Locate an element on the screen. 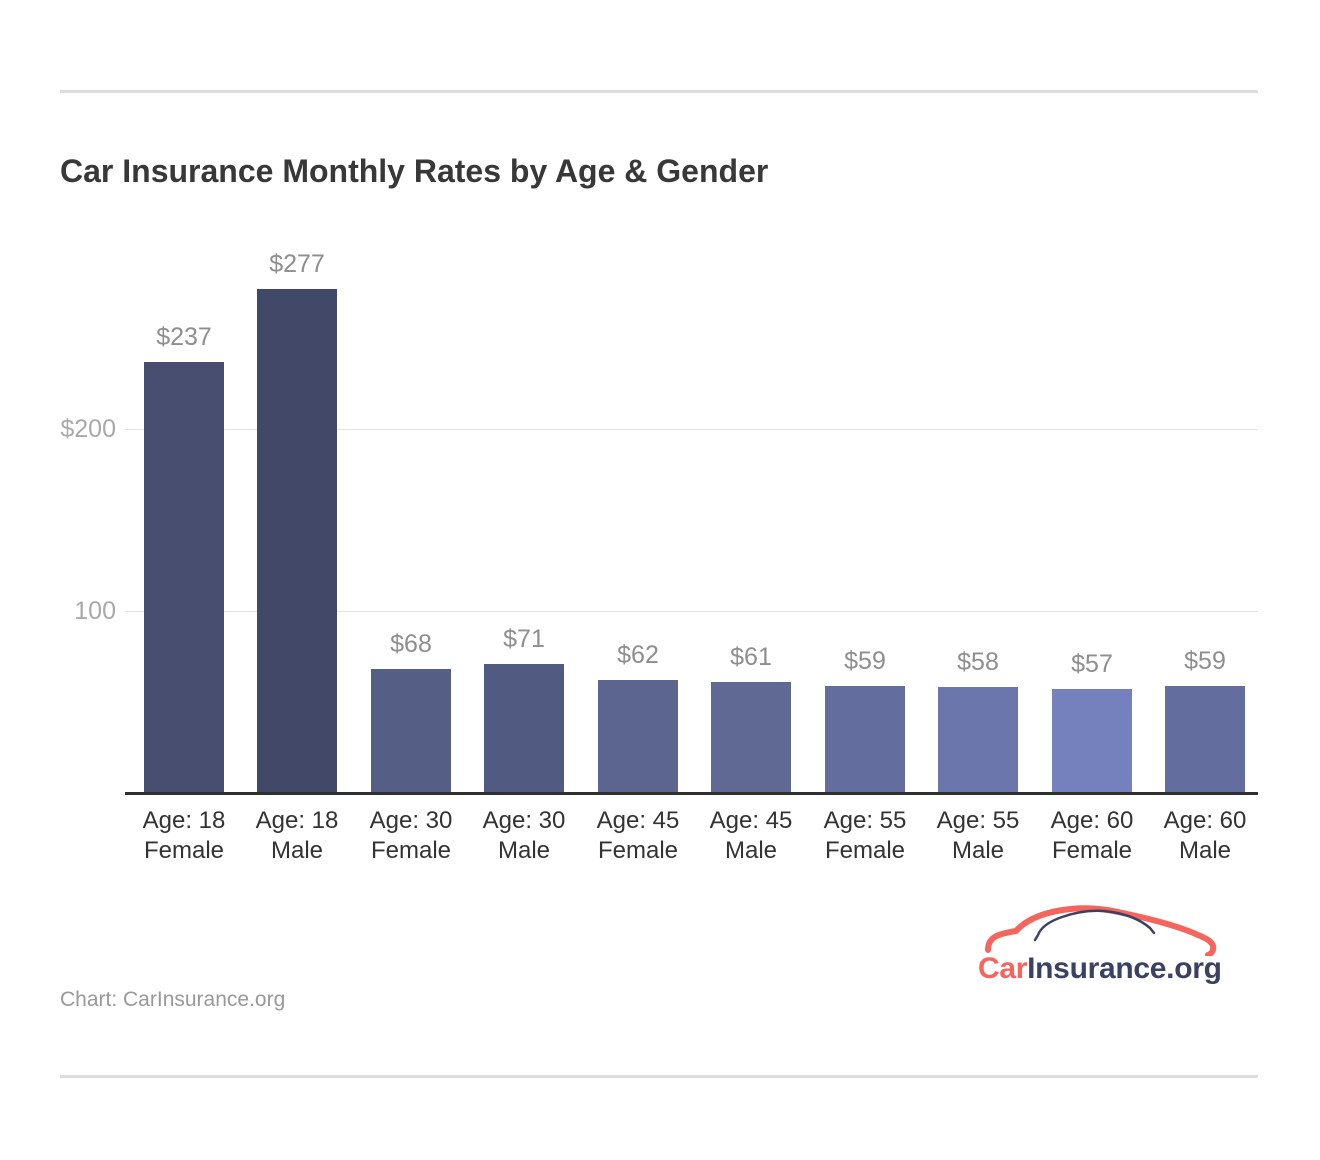 Image resolution: width=1320 pixels, height=1160 pixels. x-axis-tick-label: Age: 30 Male is located at coordinates (524, 836).